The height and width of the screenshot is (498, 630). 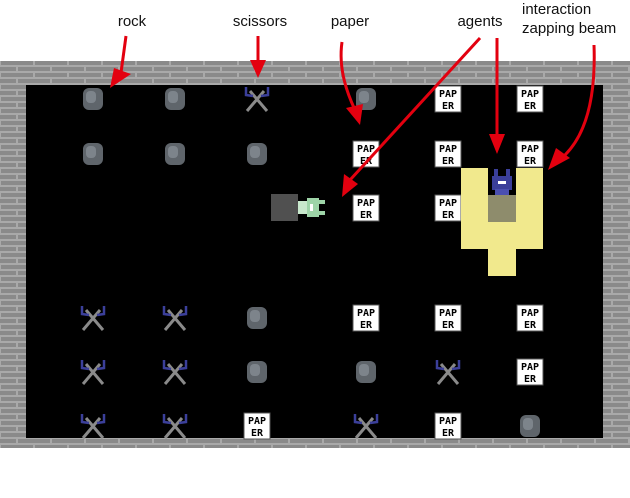 I want to click on arrow-agents-green, so click(x=415, y=109).